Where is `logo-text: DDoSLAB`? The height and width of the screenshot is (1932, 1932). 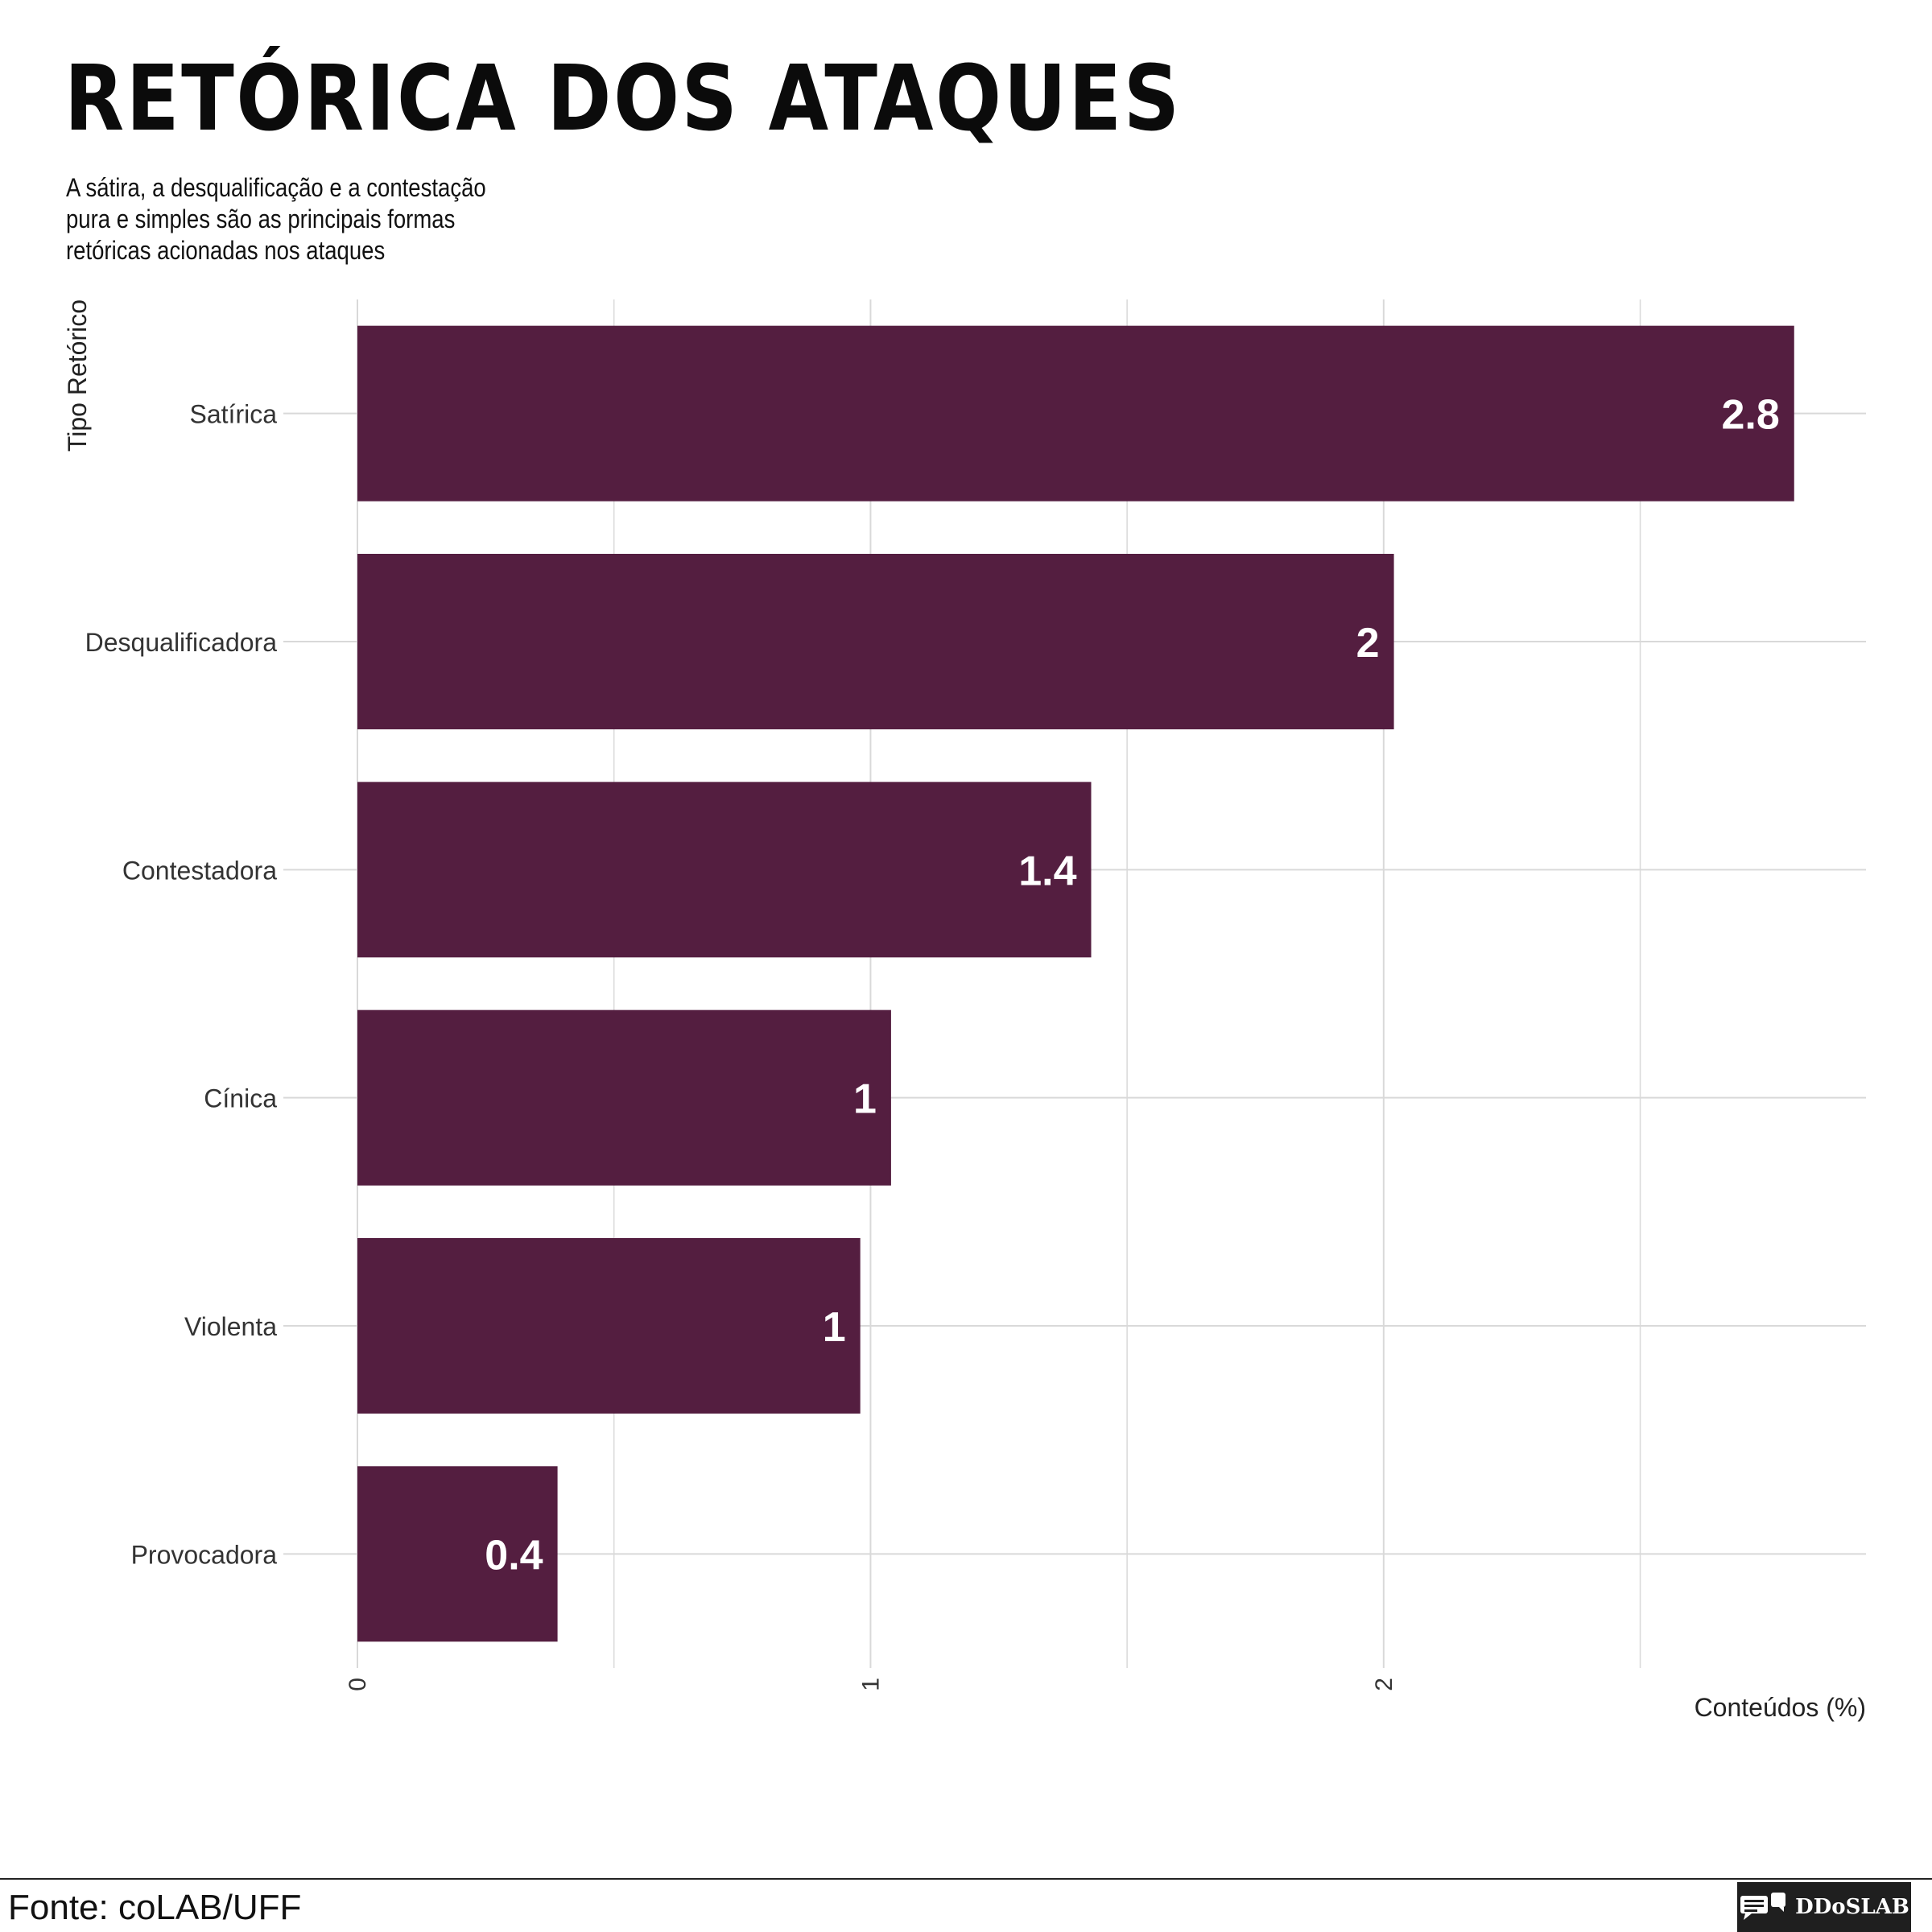
logo-text: DDoSLAB is located at coordinates (1852, 1907).